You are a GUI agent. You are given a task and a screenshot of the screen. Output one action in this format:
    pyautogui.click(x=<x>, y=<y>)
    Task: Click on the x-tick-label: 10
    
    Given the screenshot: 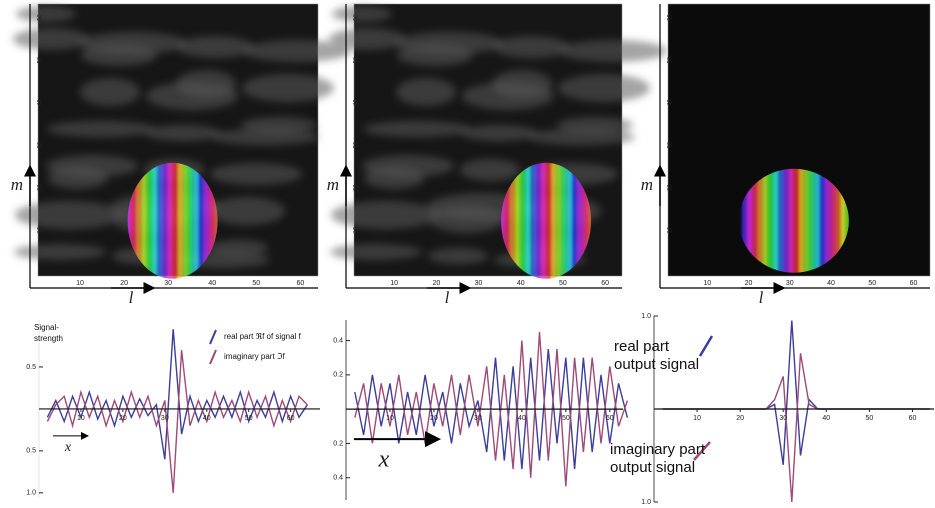 What is the action you would take?
    pyautogui.click(x=81, y=418)
    